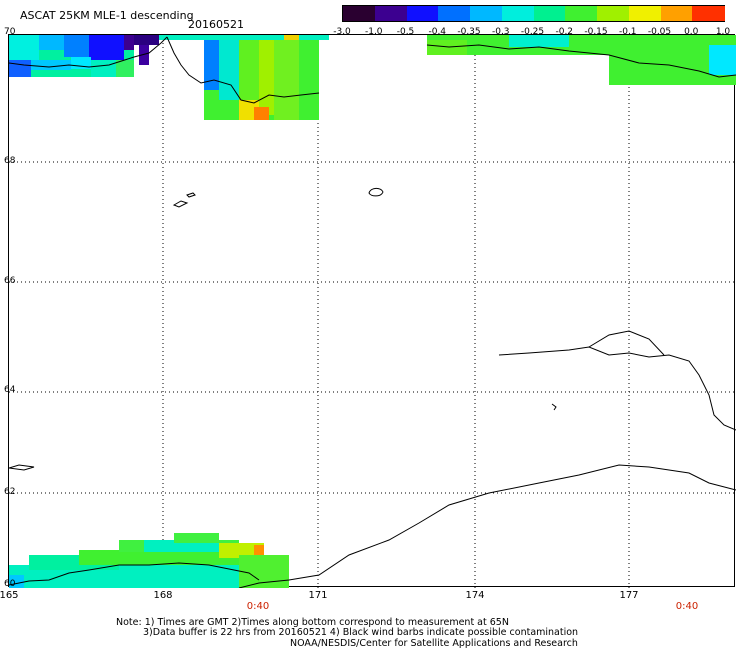 This screenshot has height=650, width=740. I want to click on lon-label-177: 177, so click(629, 595).